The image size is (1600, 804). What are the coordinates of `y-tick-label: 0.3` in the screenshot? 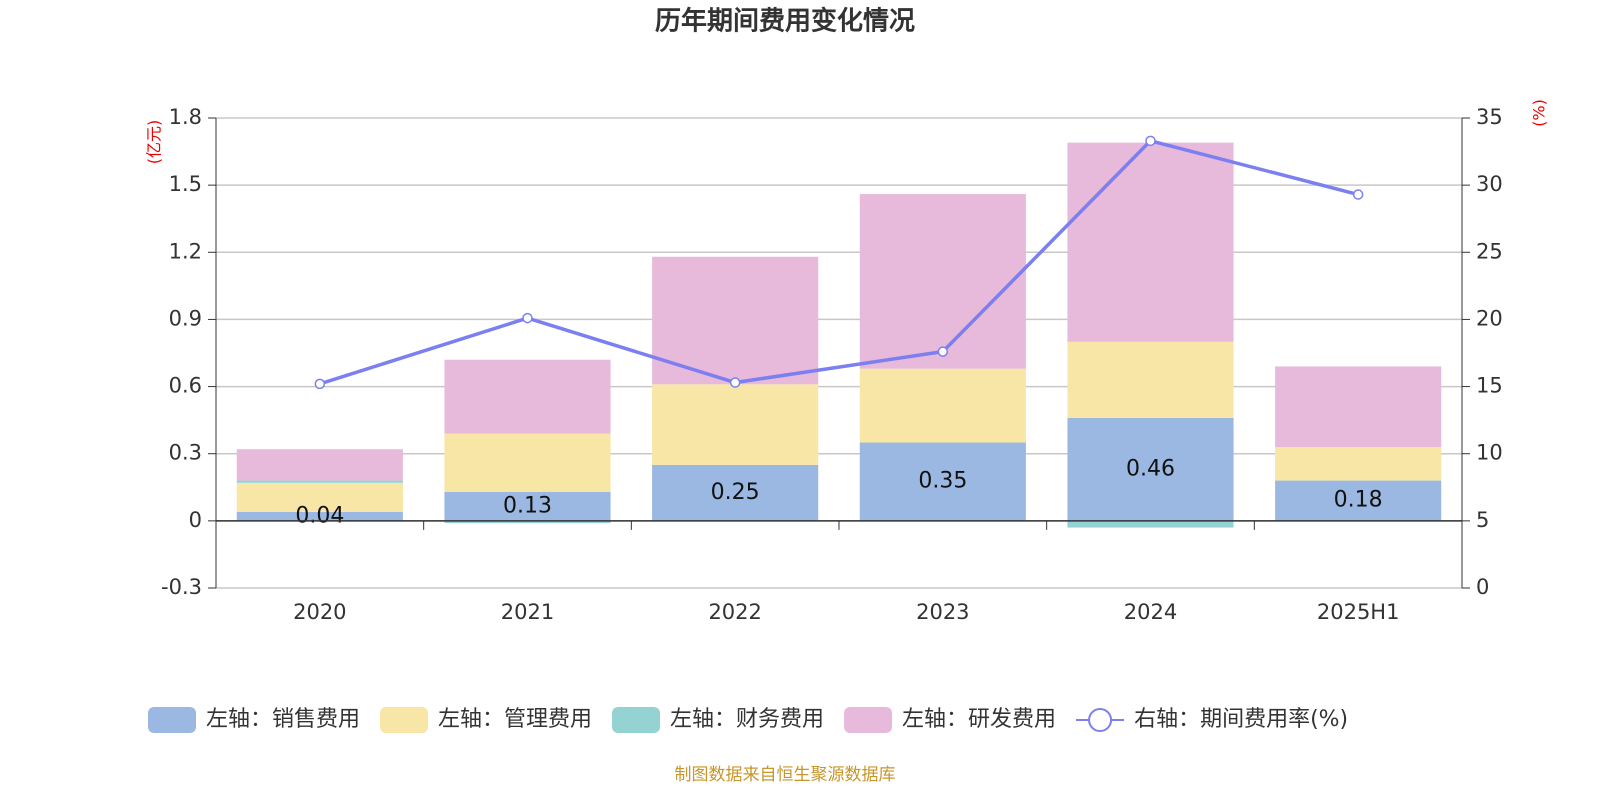 It's located at (185, 453).